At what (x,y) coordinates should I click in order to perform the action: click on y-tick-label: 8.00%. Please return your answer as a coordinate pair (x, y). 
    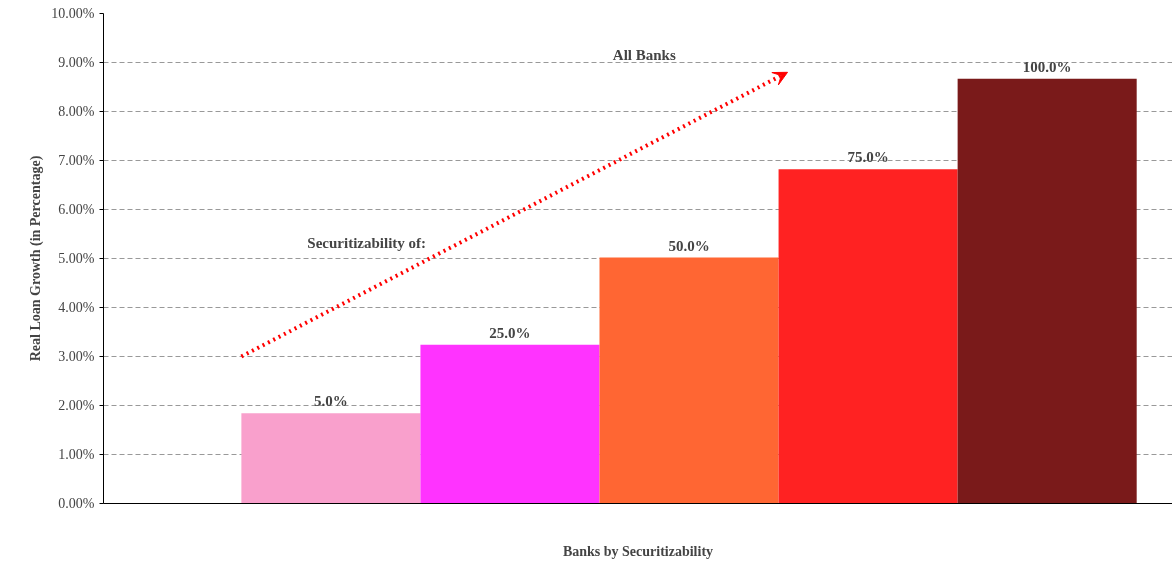
    Looking at the image, I should click on (76, 111).